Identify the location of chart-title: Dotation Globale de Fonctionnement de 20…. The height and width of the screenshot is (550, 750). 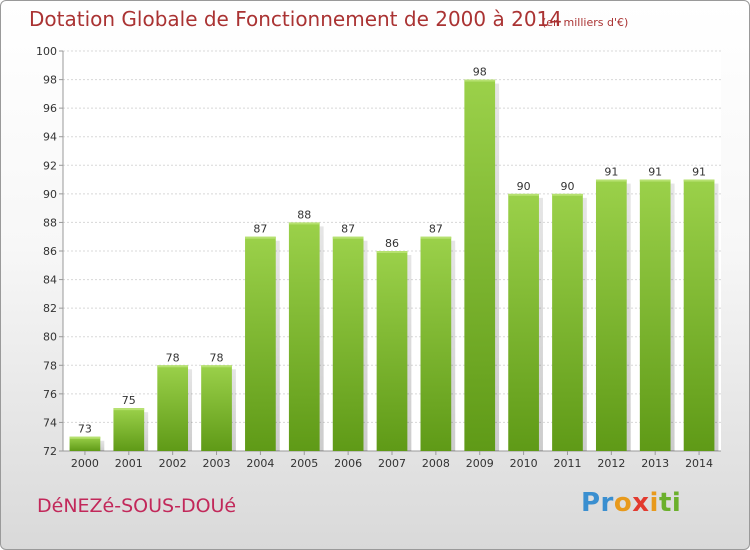
(295, 19).